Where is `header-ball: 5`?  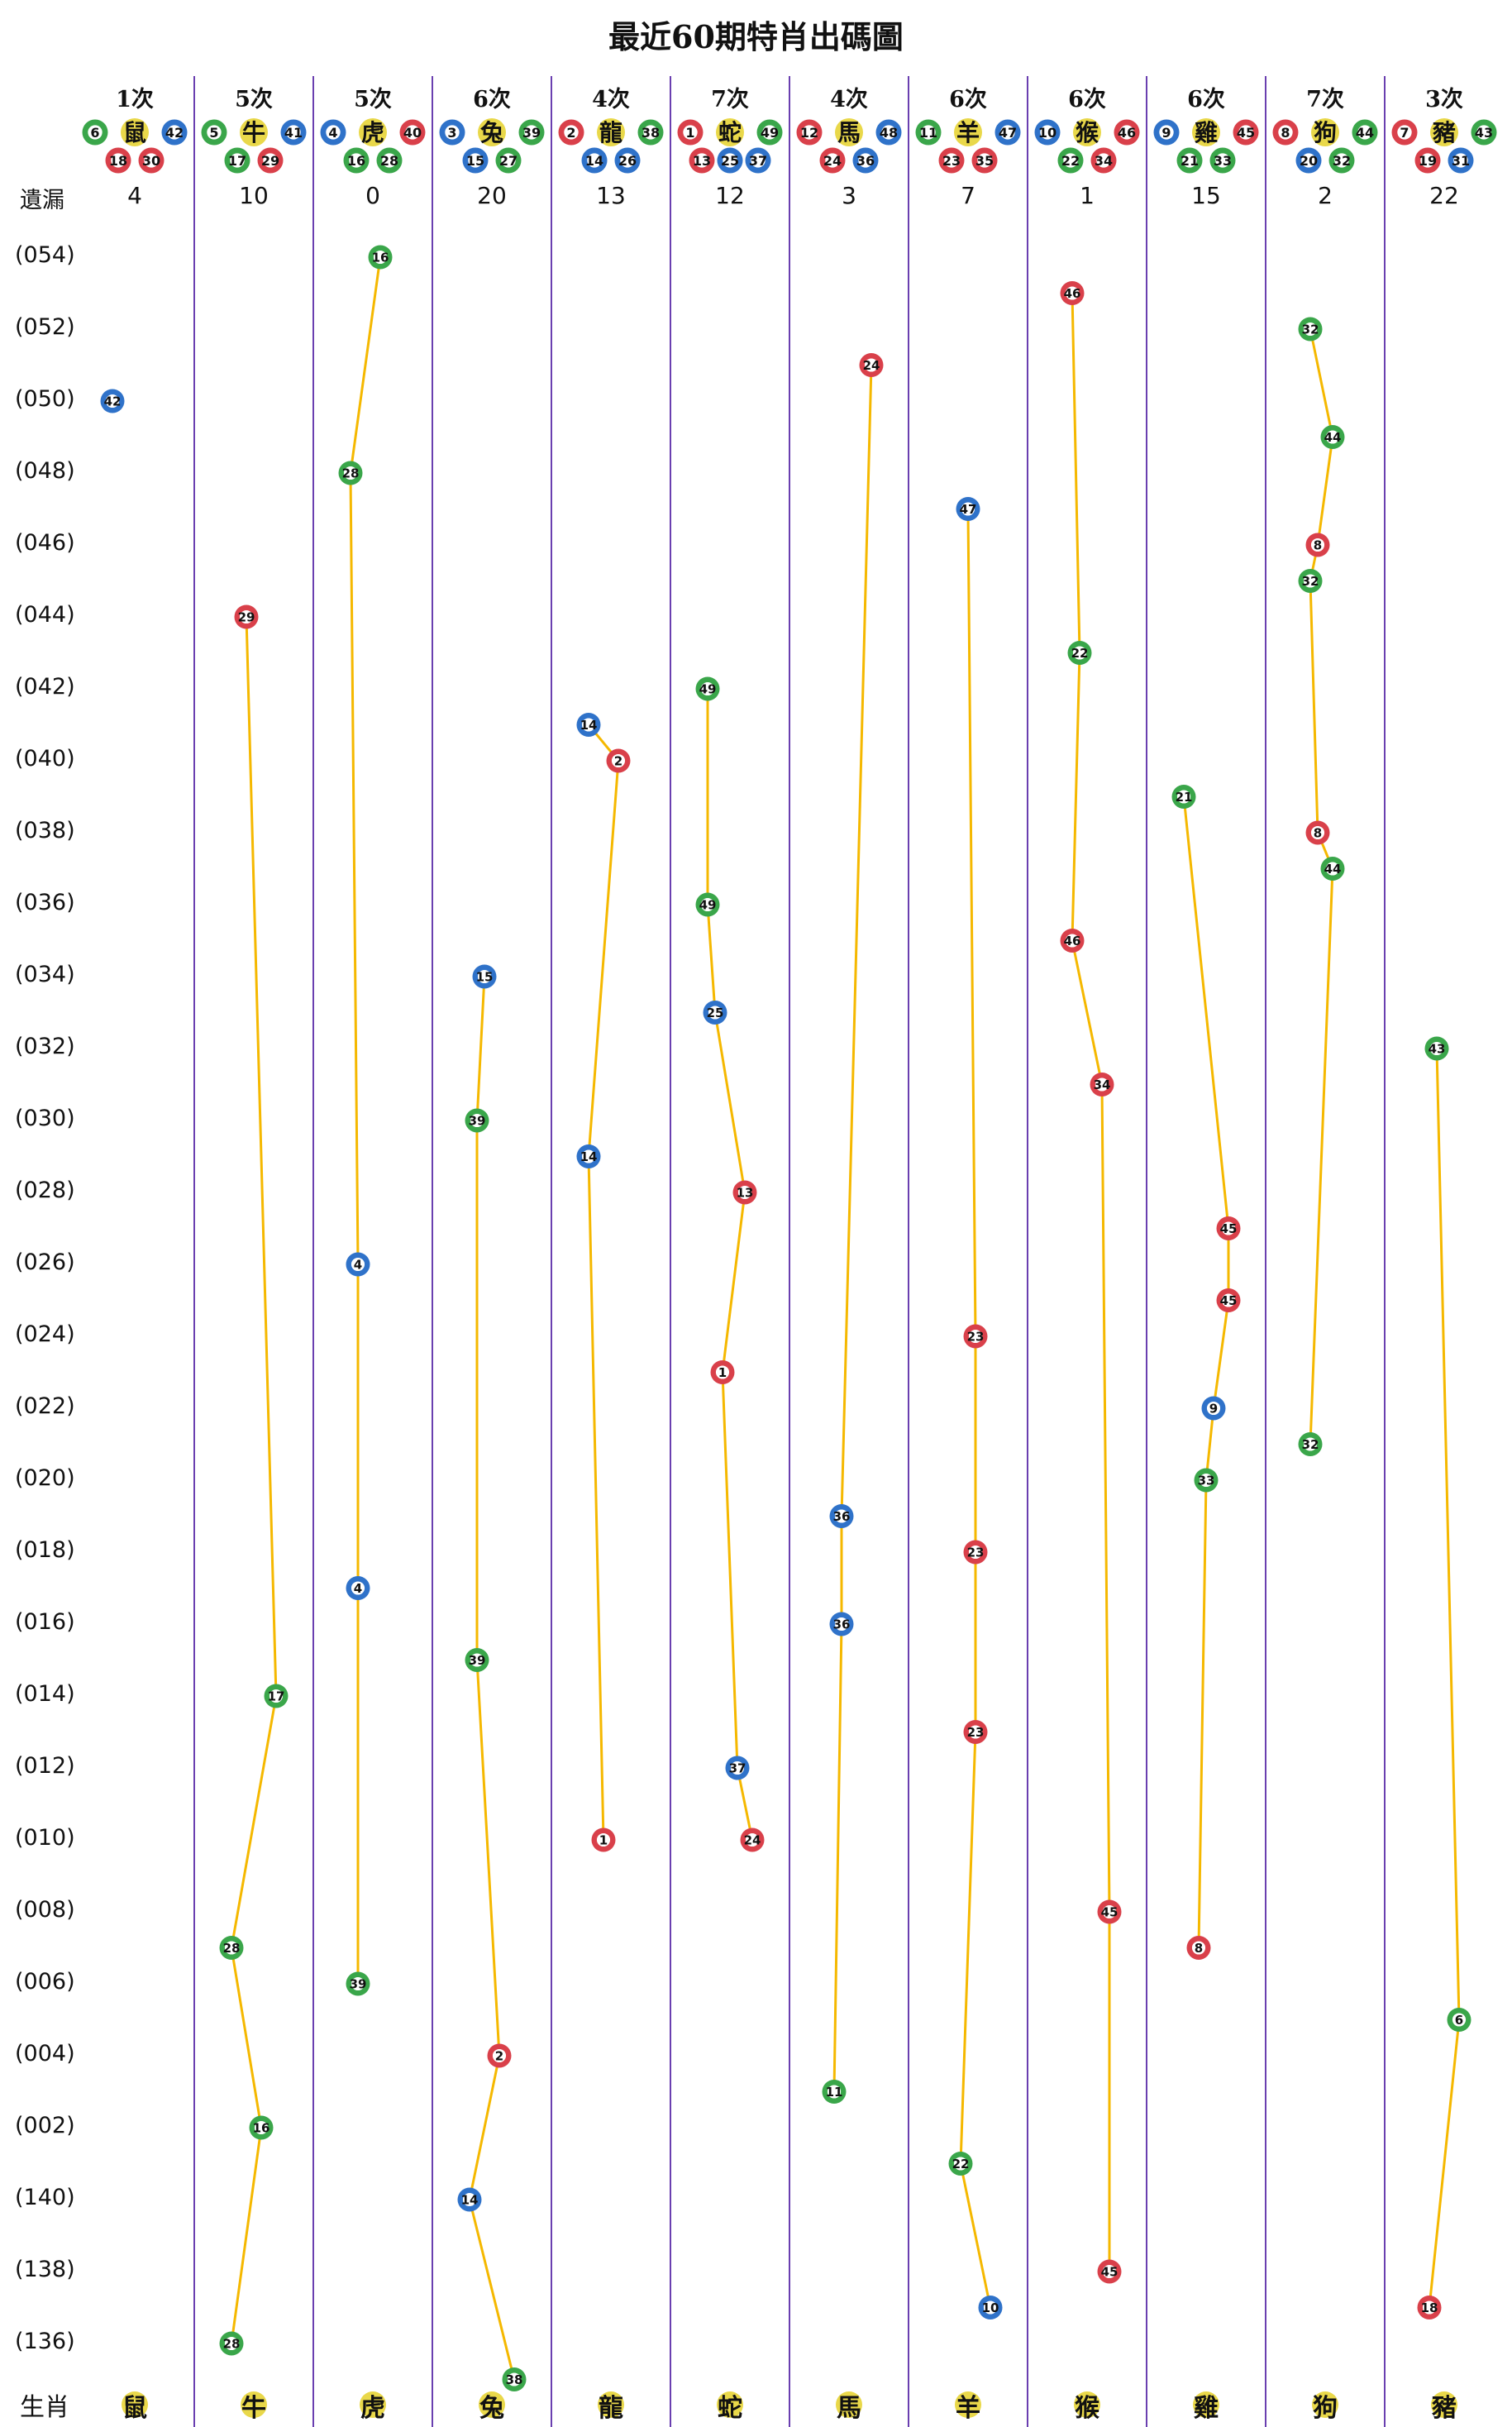
header-ball: 5 is located at coordinates (214, 133).